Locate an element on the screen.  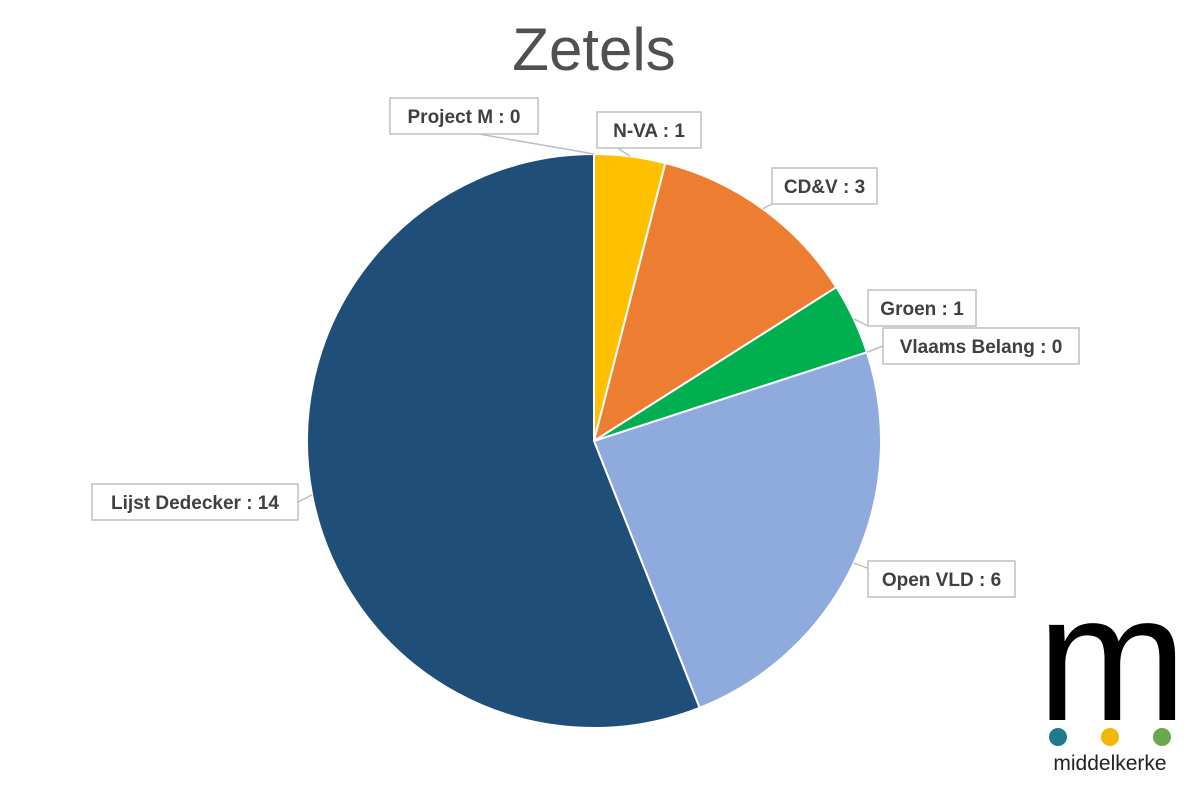
data-label-box-project-m is located at coordinates (464, 116).